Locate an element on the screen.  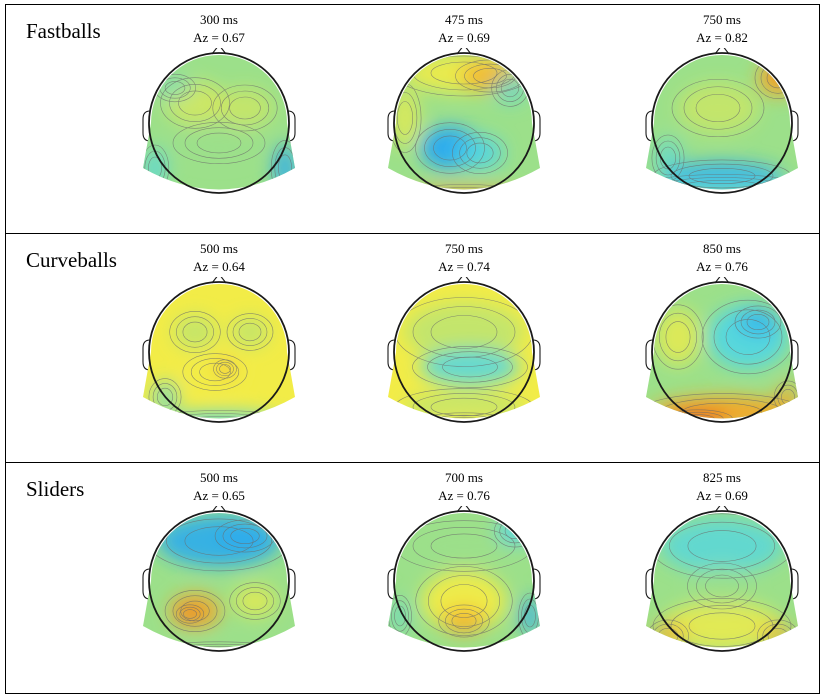
topomap-cell: 825 ms Az = 0.69 is located at coordinates (722, 565).